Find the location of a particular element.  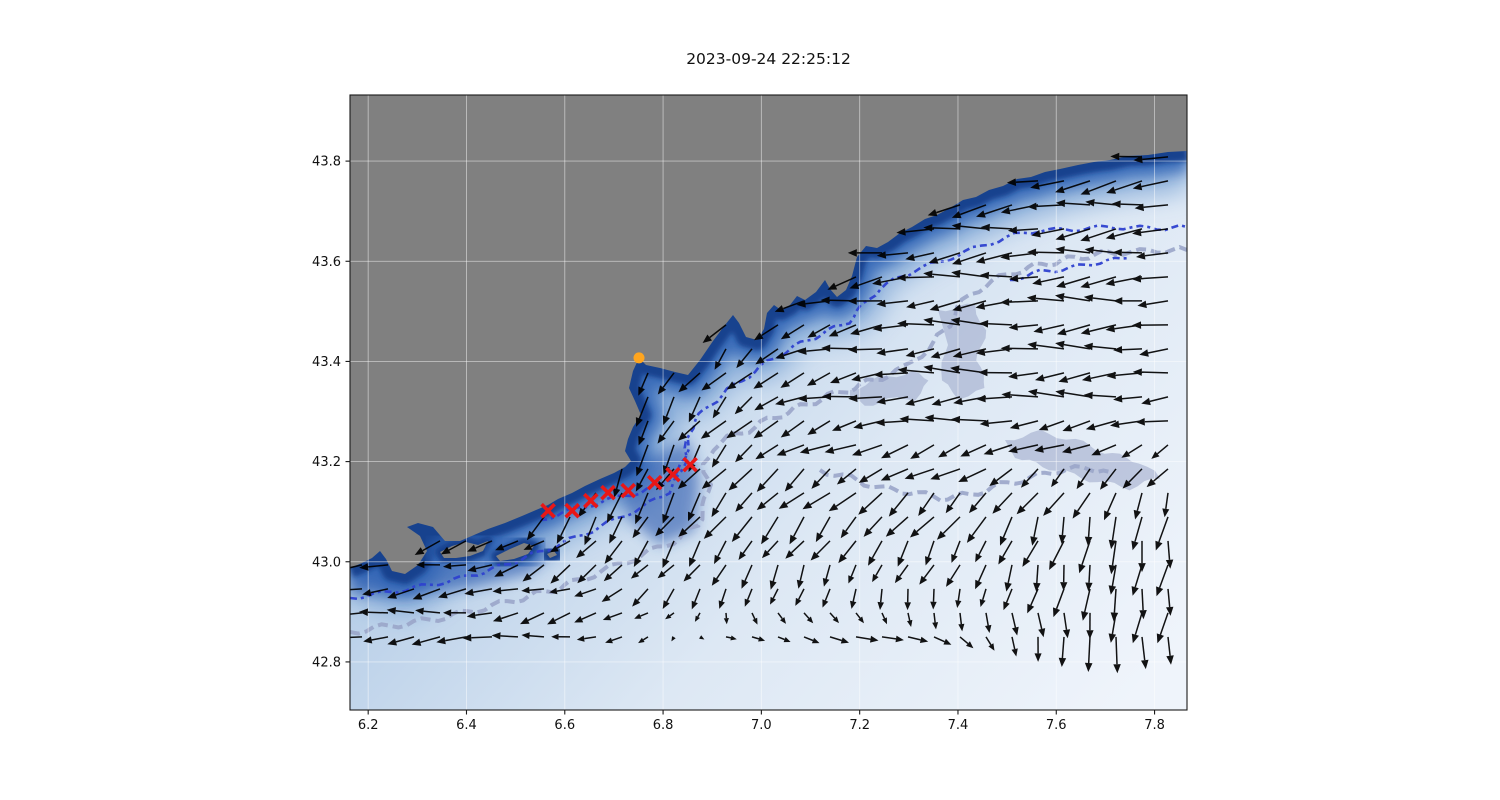

y-tick-label: 43.0 is located at coordinates (326, 562).